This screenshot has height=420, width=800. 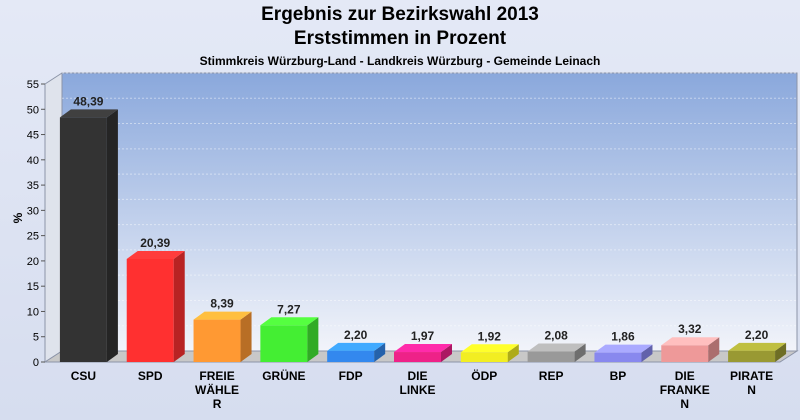 What do you see at coordinates (400, 14) in the screenshot?
I see `chart-title: Ergebnis zur Bezirkswahl 2013` at bounding box center [400, 14].